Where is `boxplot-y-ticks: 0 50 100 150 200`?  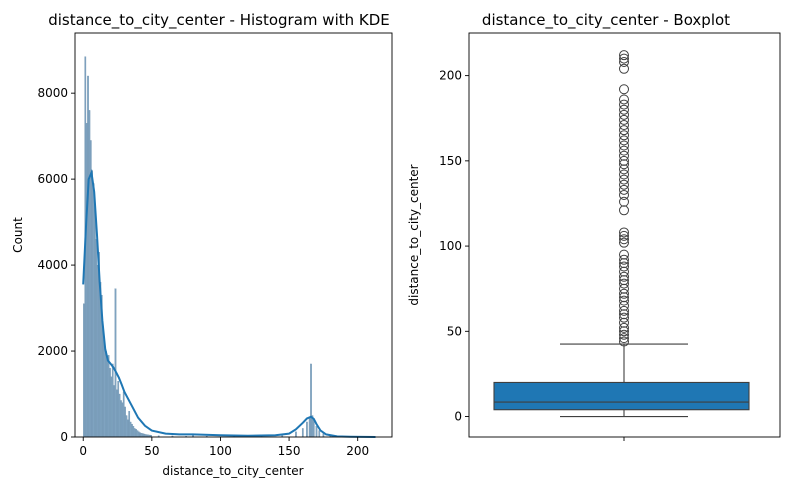 boxplot-y-ticks: 0 50 100 150 200 is located at coordinates (454, 246).